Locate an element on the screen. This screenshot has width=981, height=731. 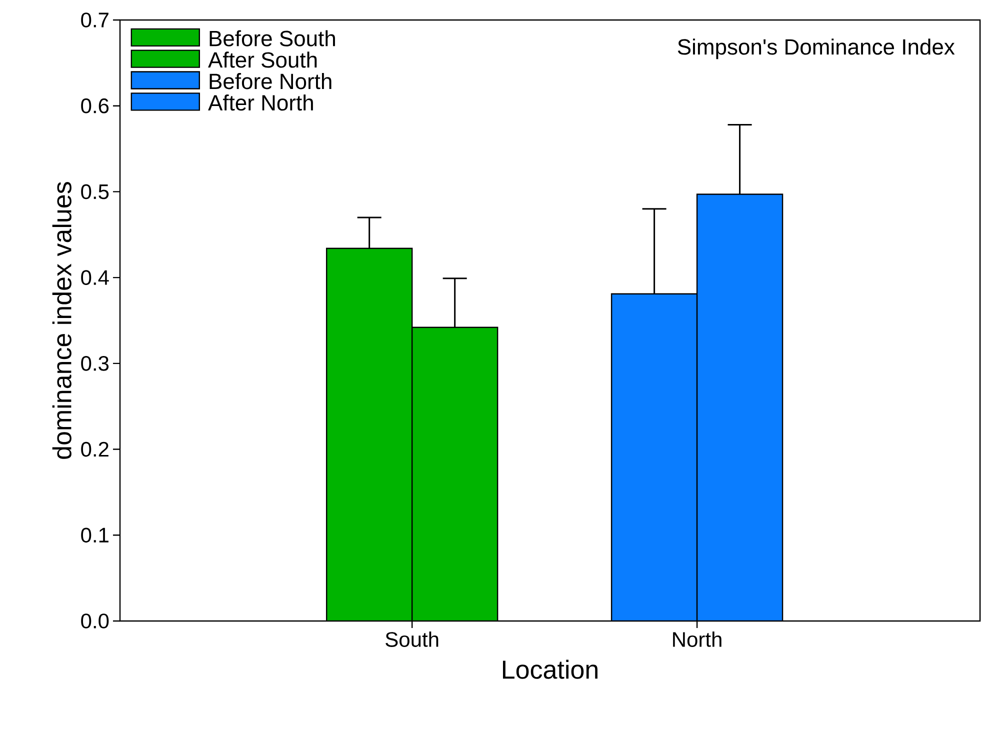
y-tick-label: 0.2 is located at coordinates (94, 449).